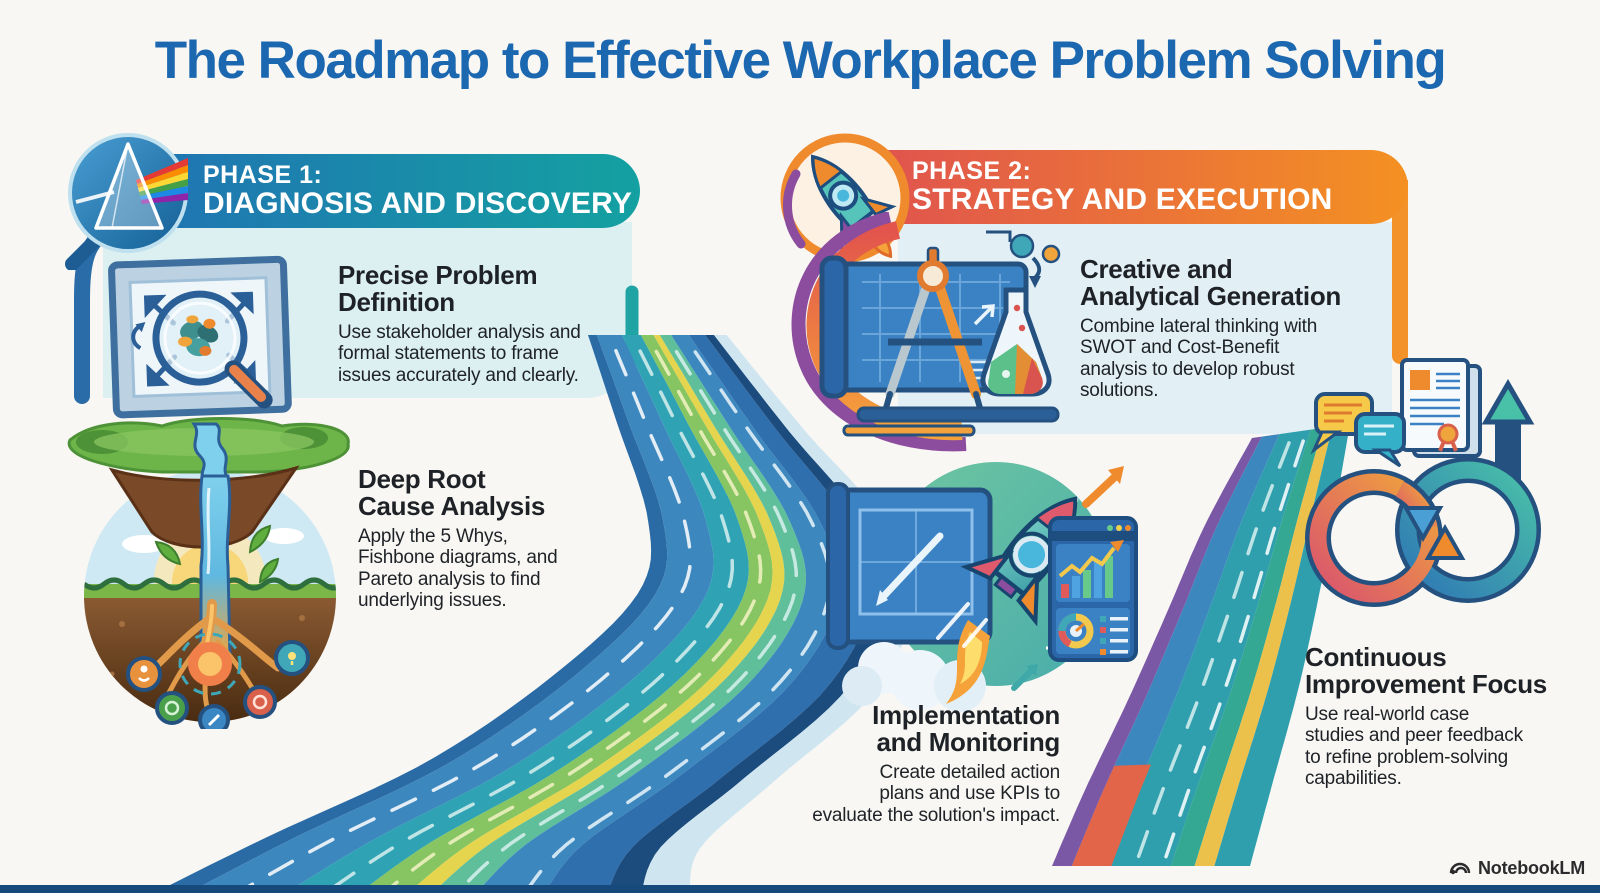 This screenshot has height=893, width=1600. Describe the element at coordinates (1460, 868) in the screenshot. I see `notebooklm-logo-icon` at that location.